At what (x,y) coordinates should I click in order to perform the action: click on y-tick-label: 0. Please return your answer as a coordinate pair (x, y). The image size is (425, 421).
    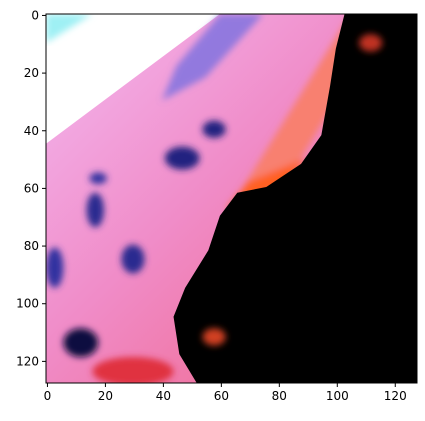
    Looking at the image, I should click on (35, 15).